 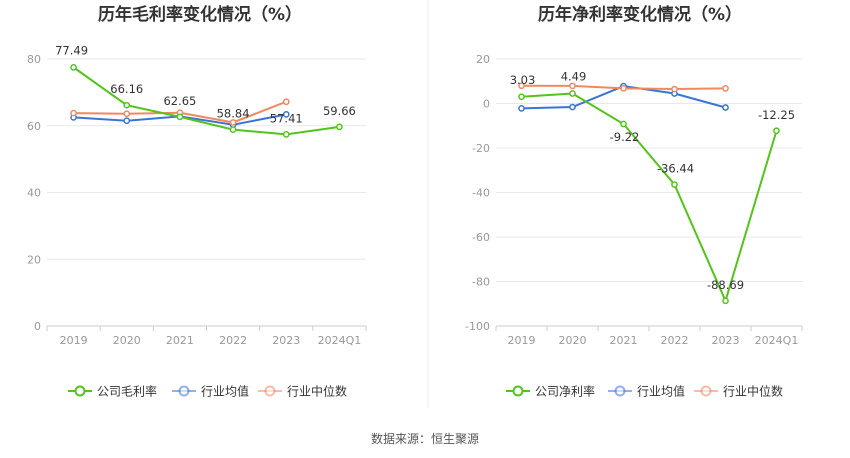 I want to click on data-label: -36.44, so click(x=675, y=169).